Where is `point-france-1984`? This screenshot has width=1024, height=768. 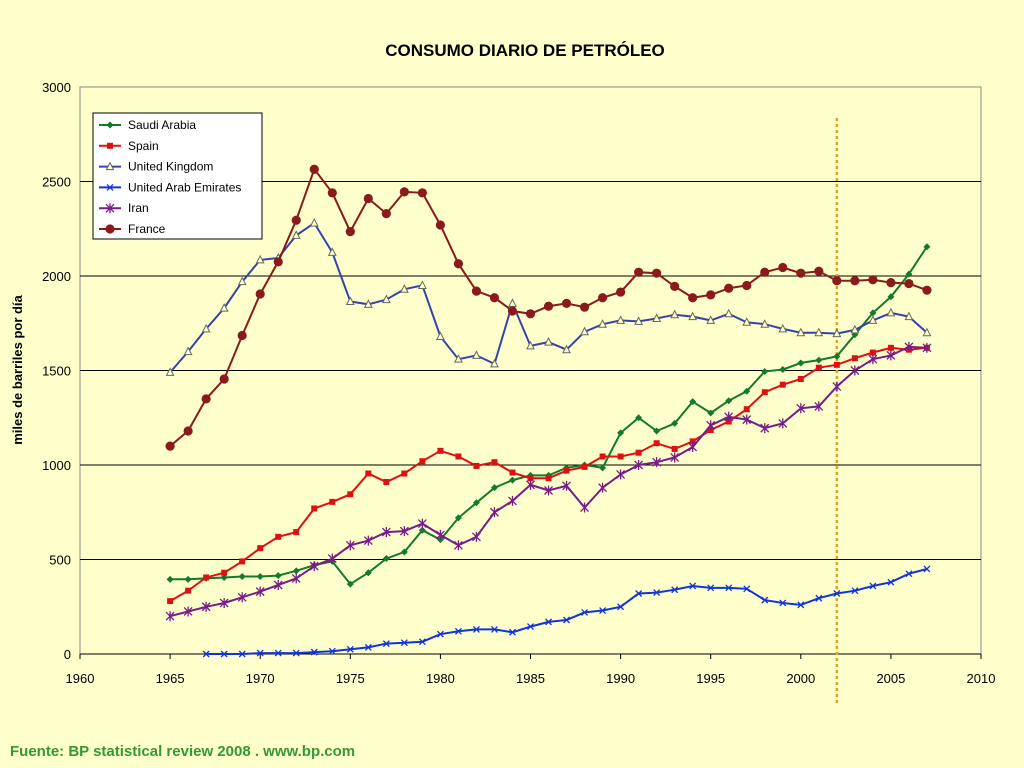
point-france-1984 is located at coordinates (512, 311).